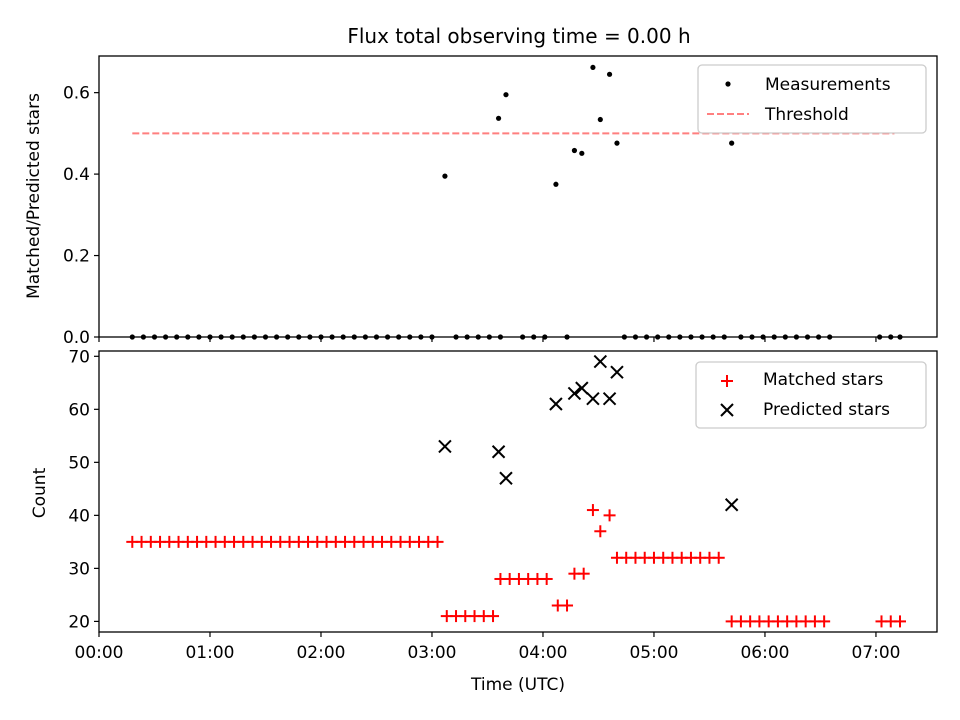 This screenshot has height=720, width=960. I want to click on bottom-y-tick-label: 50, so click(79, 463).